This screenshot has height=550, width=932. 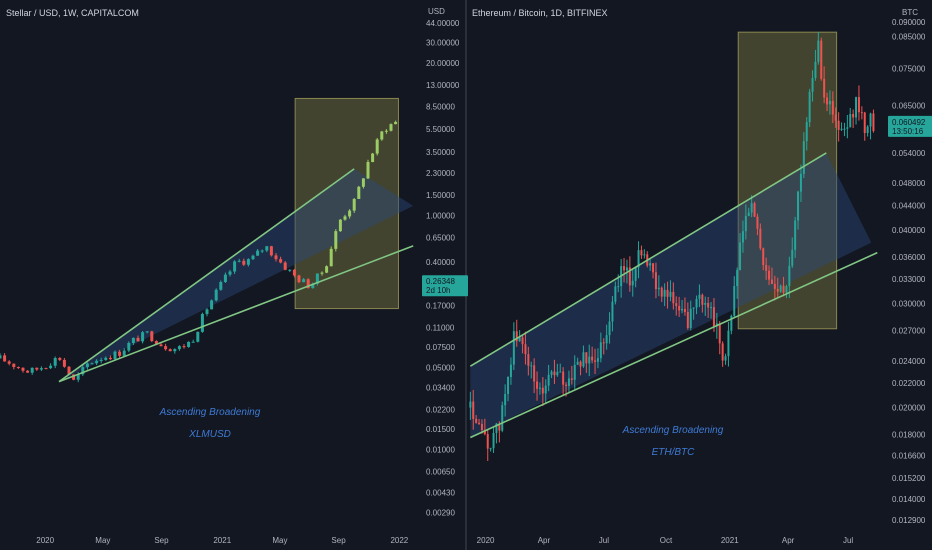 What do you see at coordinates (909, 520) in the screenshot?
I see `y-tick-label: 0.012900` at bounding box center [909, 520].